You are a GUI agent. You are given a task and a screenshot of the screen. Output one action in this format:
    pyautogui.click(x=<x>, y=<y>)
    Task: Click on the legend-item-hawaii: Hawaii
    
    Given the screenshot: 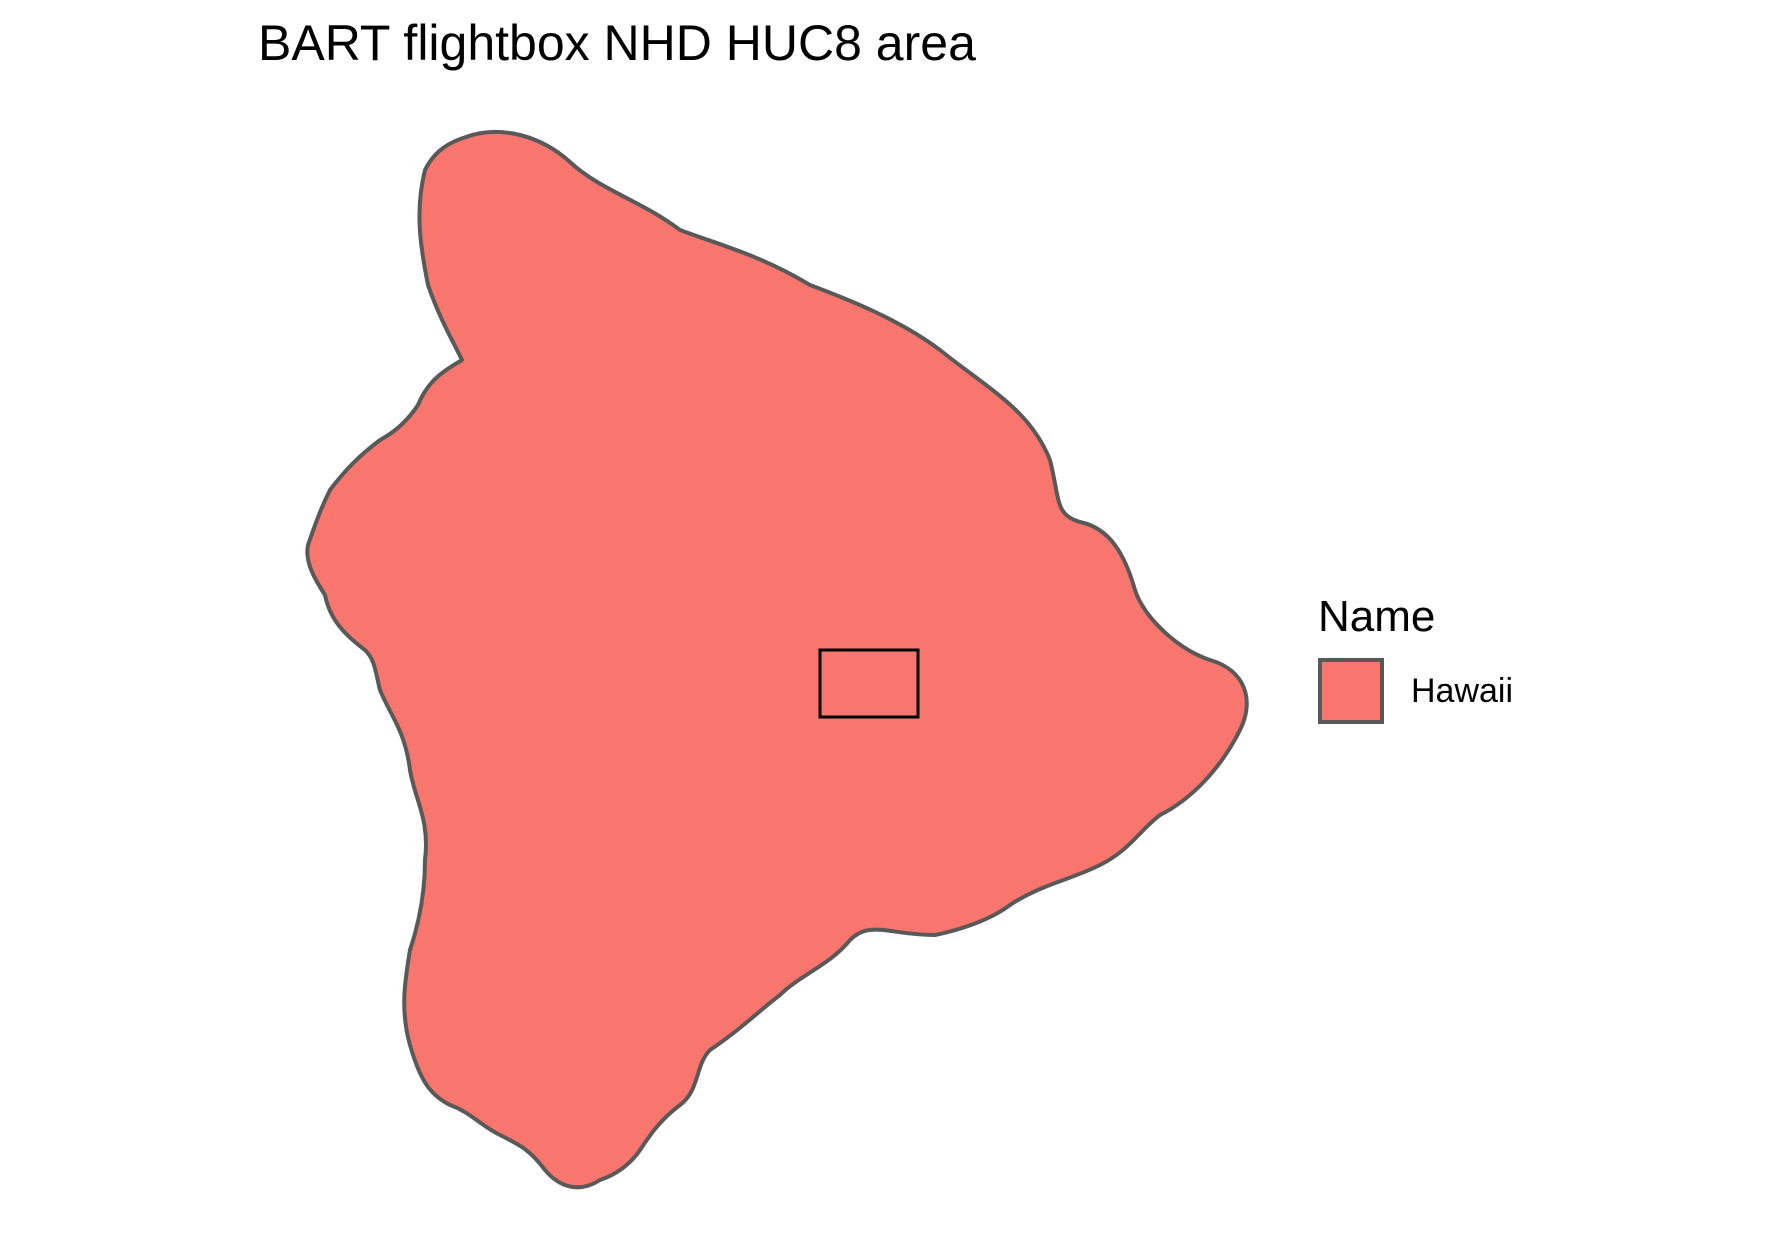 What is the action you would take?
    pyautogui.click(x=1415, y=691)
    